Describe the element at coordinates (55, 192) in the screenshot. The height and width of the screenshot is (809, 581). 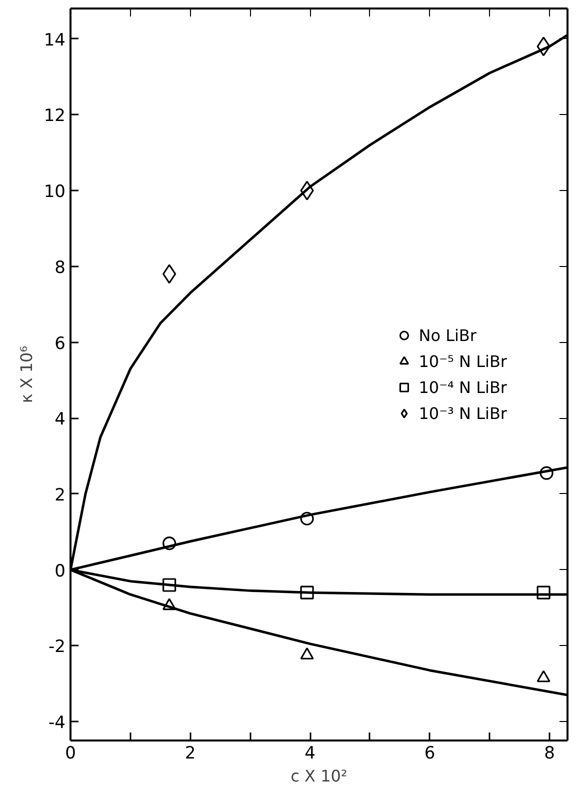
I see `y-tick-label: 10` at that location.